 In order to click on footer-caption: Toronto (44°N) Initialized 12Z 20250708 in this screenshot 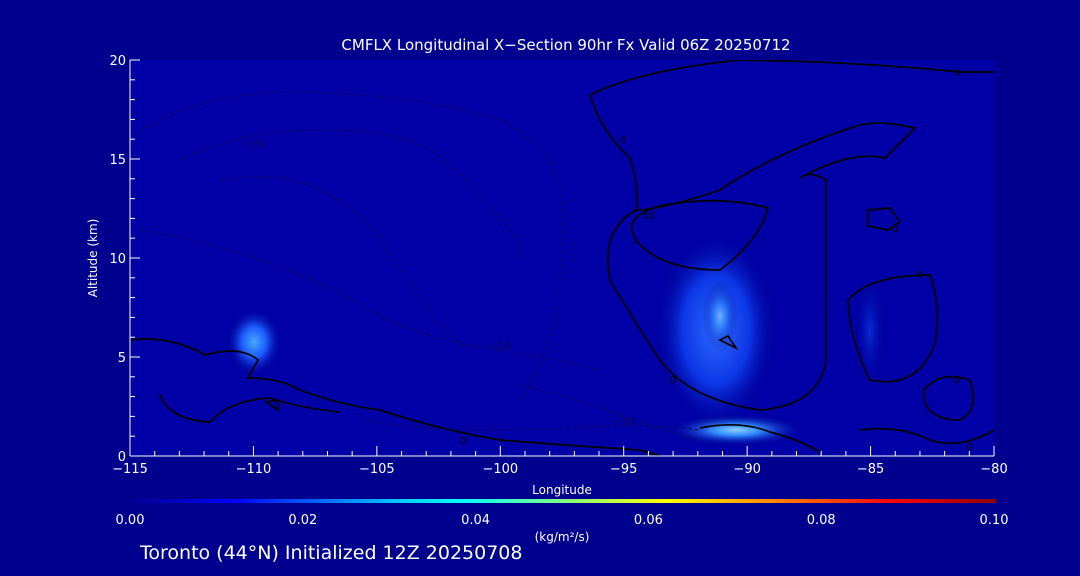, I will do `click(331, 553)`.